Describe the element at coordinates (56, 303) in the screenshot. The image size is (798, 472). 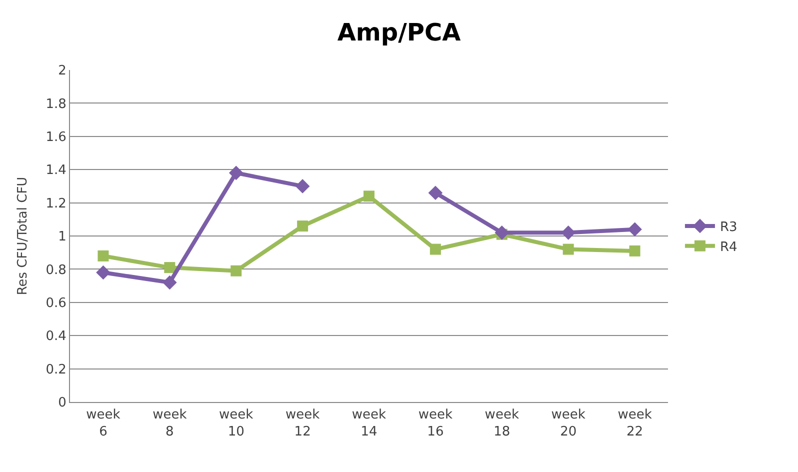
I see `y-tick-label: 0.6` at that location.